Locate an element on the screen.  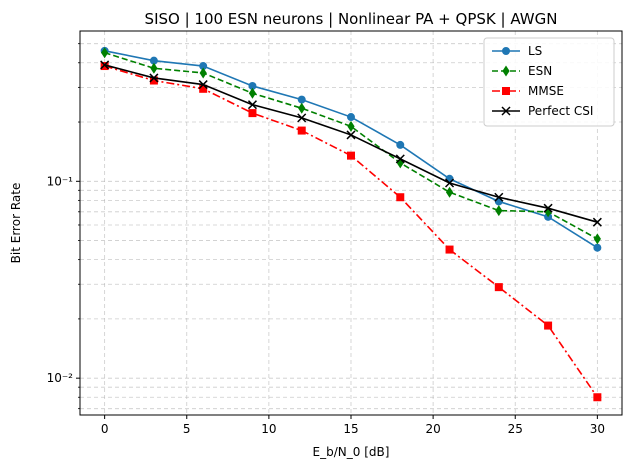
legend: LS ESN MMSE Perfect CSI is located at coordinates (549, 82).